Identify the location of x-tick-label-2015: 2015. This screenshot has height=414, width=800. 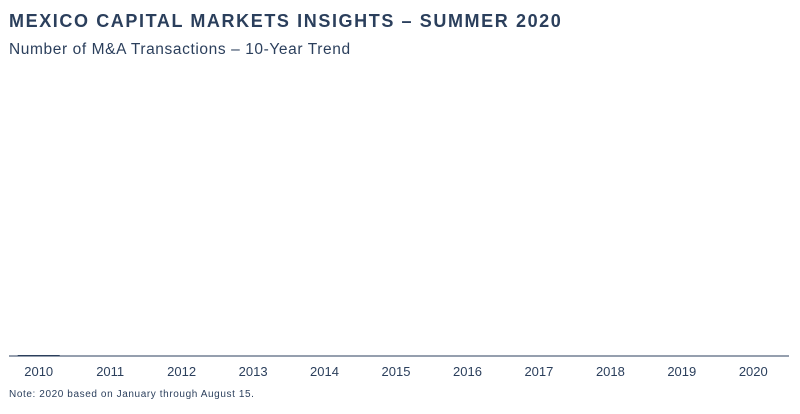
(396, 371).